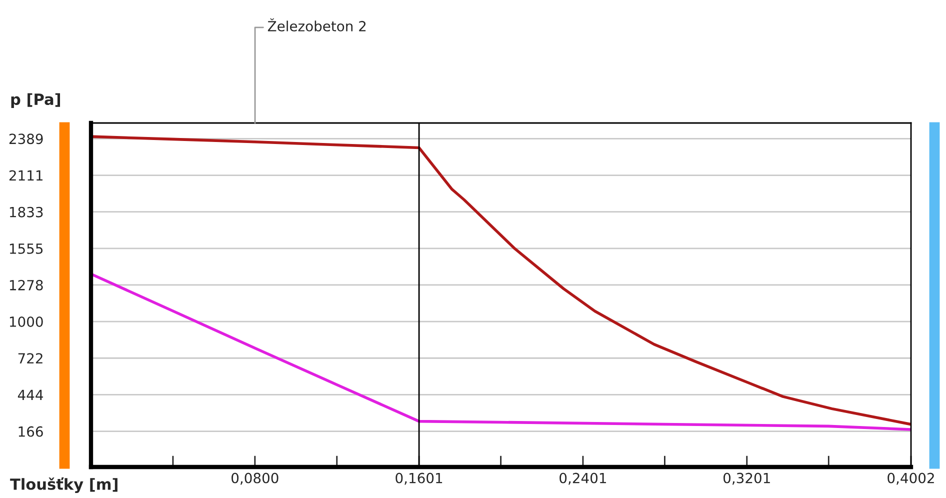  I want to click on x-axis-title: Tloušťky [m], so click(64, 485).